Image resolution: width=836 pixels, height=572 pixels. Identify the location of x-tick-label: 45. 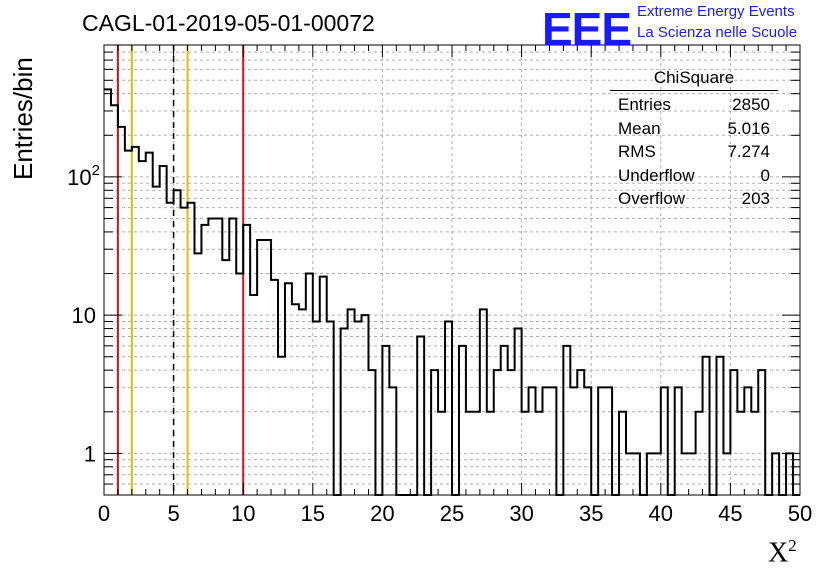
(730, 513).